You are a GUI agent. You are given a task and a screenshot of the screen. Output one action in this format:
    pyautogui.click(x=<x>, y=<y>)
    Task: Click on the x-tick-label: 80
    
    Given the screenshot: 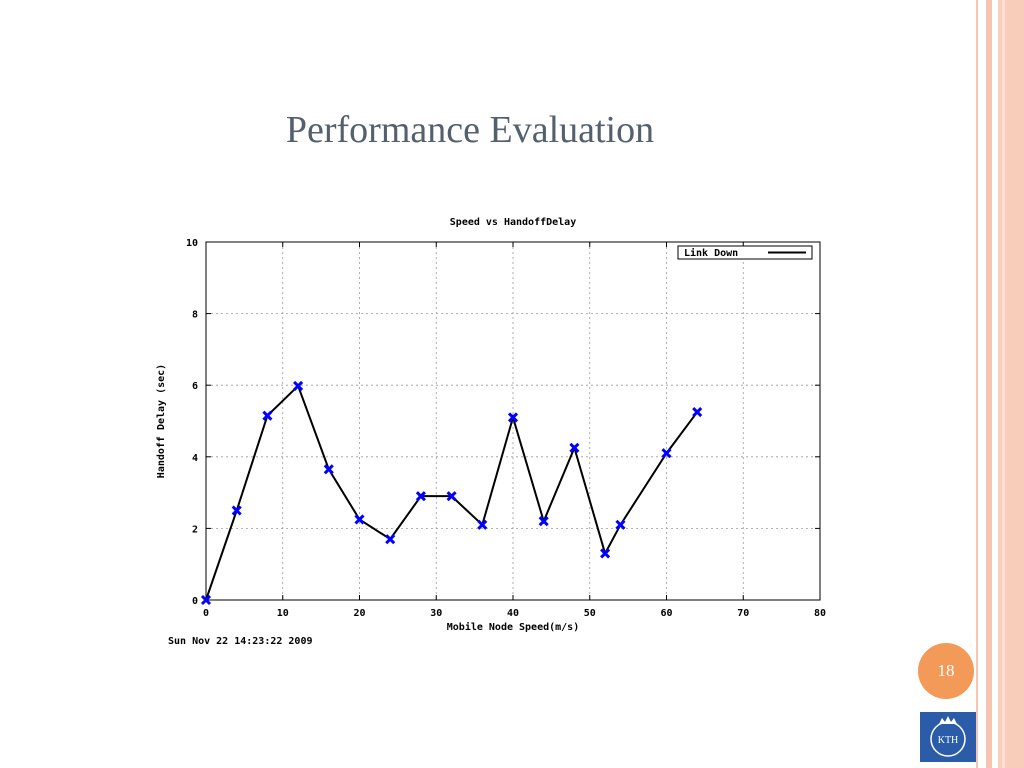 What is the action you would take?
    pyautogui.click(x=820, y=613)
    